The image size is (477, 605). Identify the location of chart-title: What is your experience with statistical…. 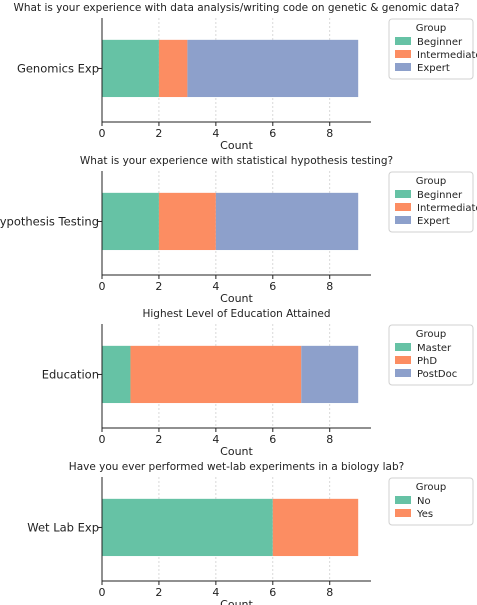
(236, 161).